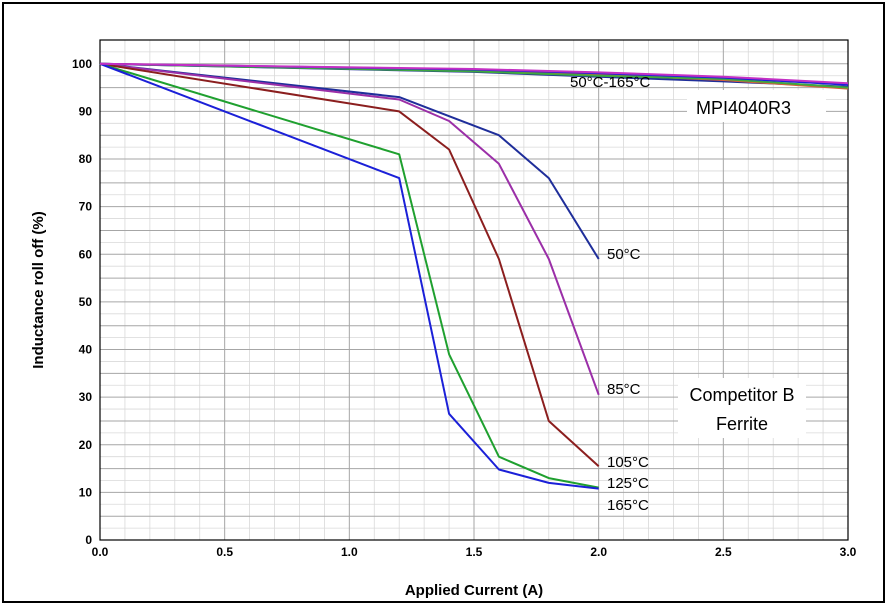  Describe the element at coordinates (38, 290) in the screenshot. I see `y-axis-title: Inductance roll off (%)` at that location.